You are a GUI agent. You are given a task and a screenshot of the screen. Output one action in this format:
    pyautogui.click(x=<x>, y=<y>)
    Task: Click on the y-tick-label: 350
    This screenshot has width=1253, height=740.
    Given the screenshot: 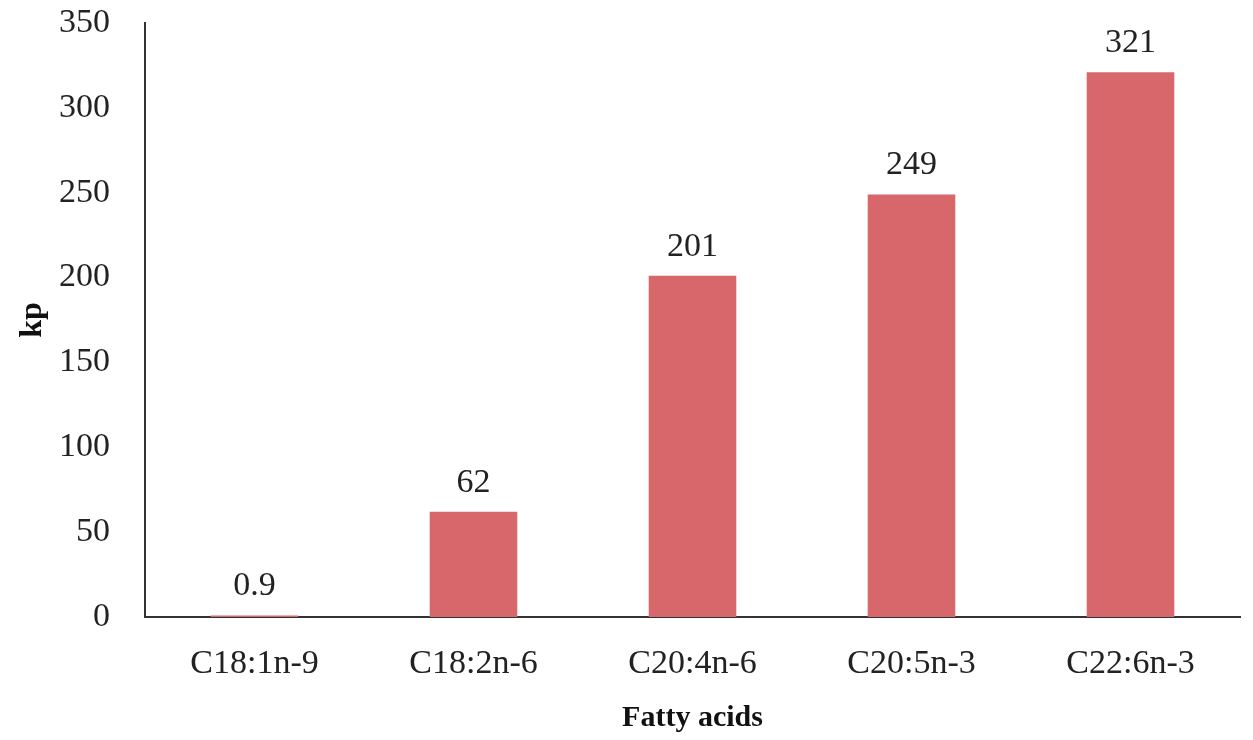 What is the action you would take?
    pyautogui.click(x=84, y=20)
    